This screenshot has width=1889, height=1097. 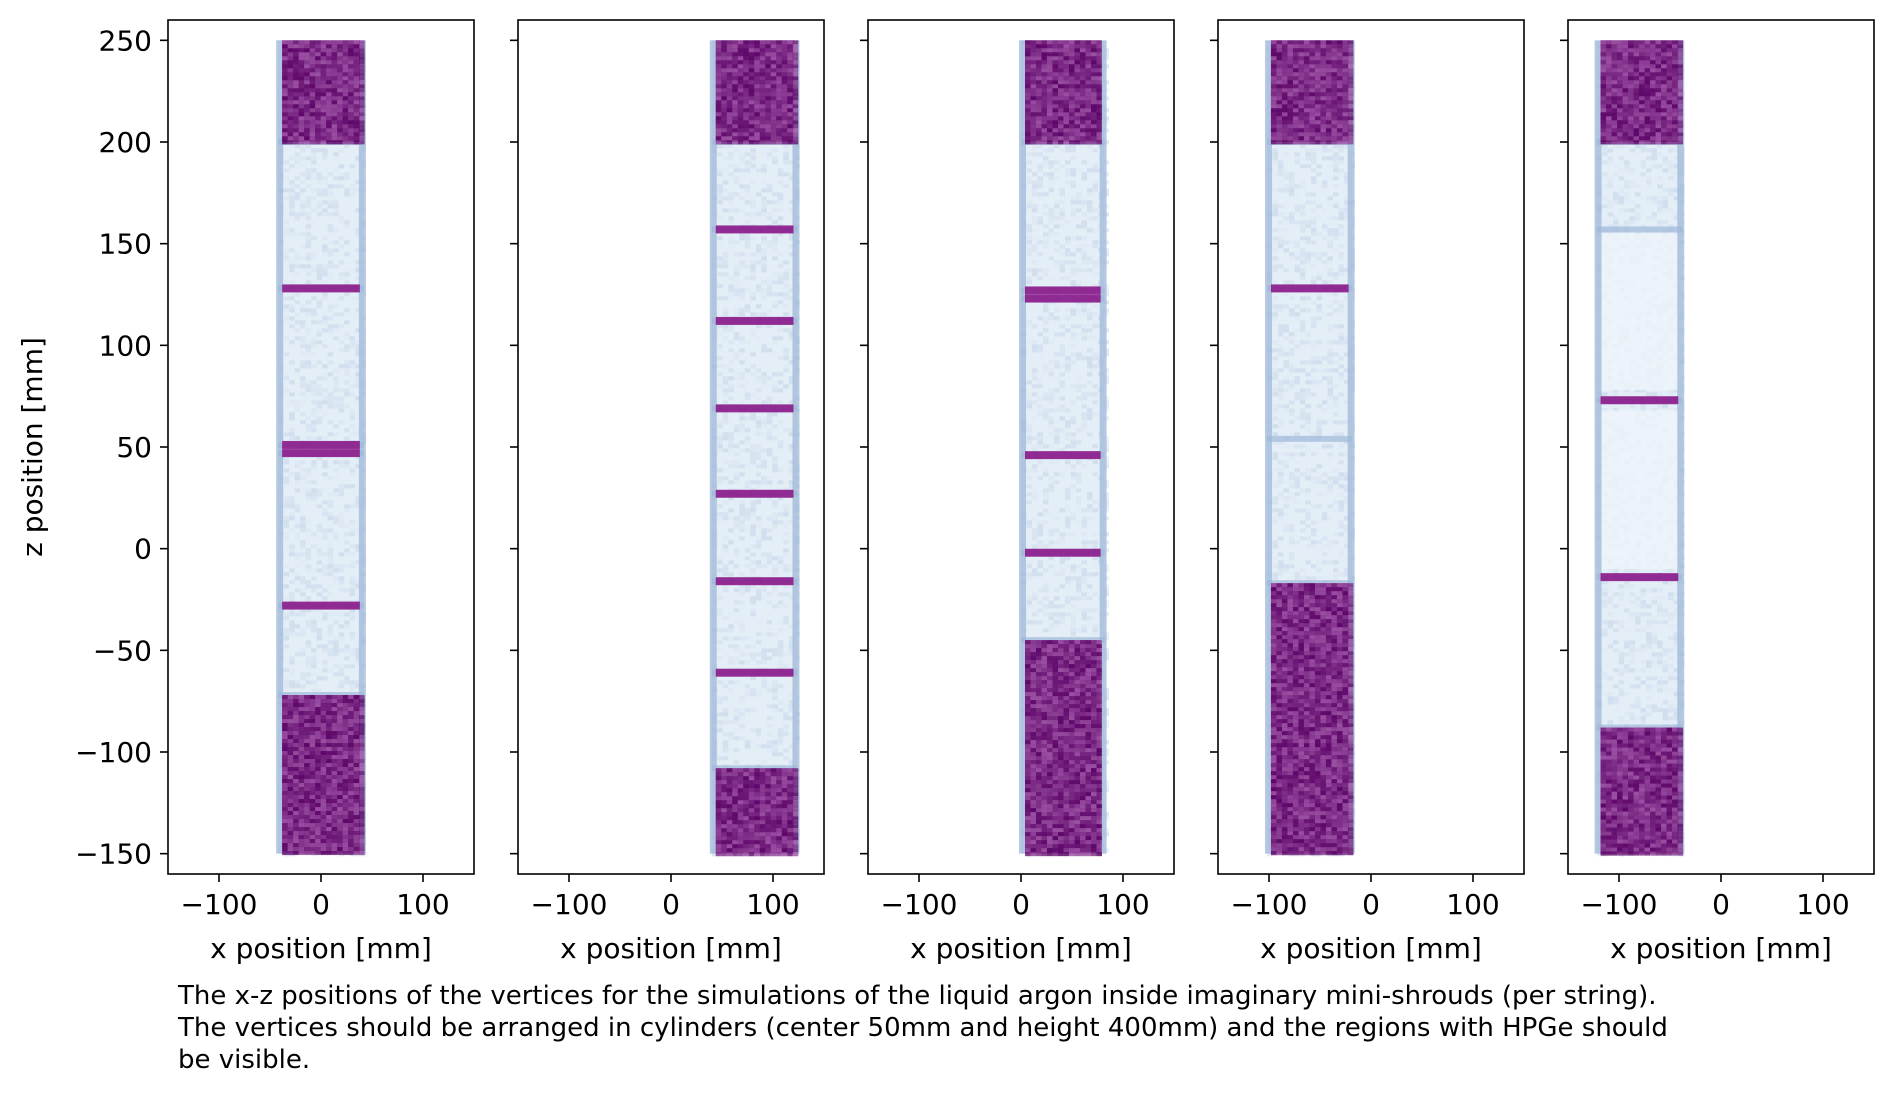 I want to click on y-axis-label: z position [mm], so click(x=32, y=447).